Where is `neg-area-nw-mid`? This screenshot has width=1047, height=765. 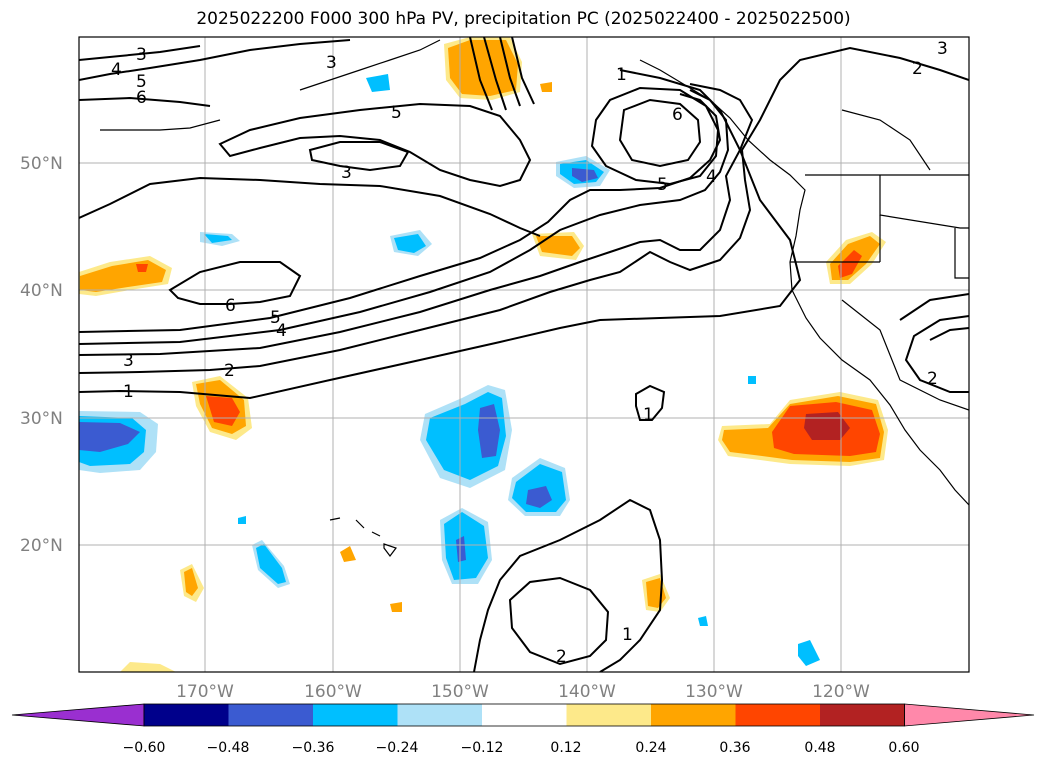 neg-area-nw-mid is located at coordinates (218, 238).